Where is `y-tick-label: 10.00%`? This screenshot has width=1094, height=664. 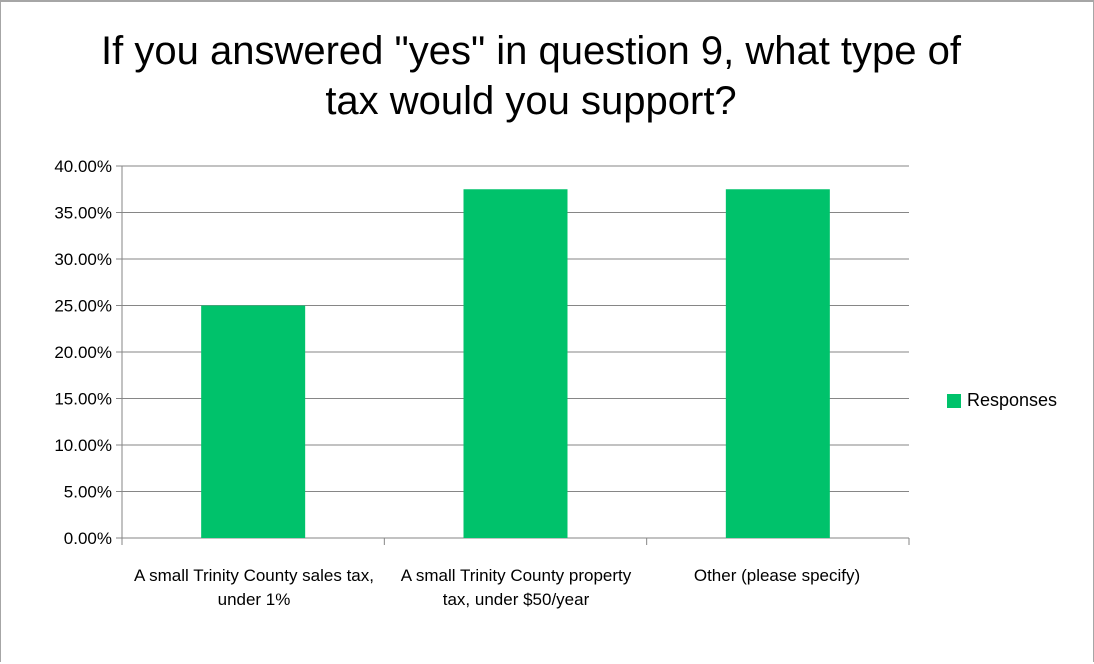
y-tick-label: 10.00% is located at coordinates (83, 445).